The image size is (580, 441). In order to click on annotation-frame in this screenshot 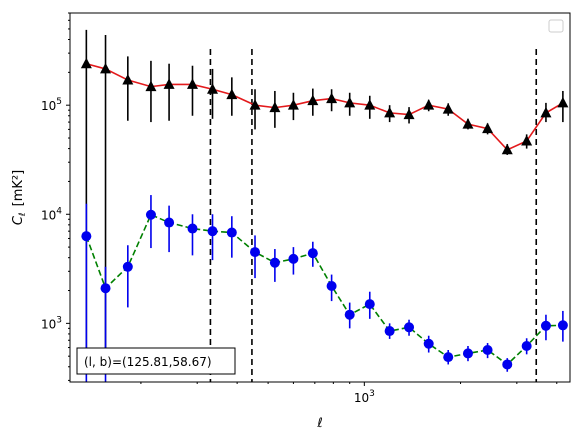, I will do `click(156, 361)`.